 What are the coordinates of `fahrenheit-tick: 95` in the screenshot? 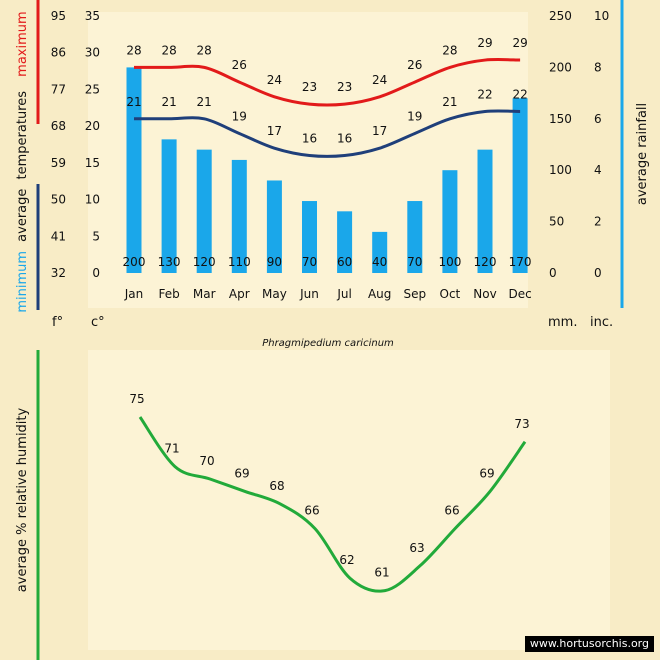 It's located at (58, 16).